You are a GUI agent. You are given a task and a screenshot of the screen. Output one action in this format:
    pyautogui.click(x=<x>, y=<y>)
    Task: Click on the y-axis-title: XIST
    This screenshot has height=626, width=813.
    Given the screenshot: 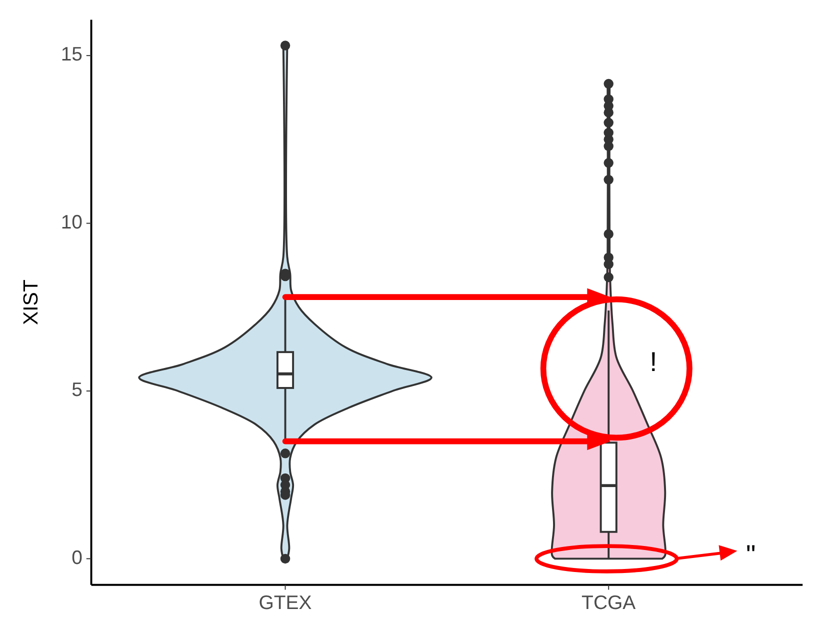 What is the action you would take?
    pyautogui.click(x=31, y=302)
    